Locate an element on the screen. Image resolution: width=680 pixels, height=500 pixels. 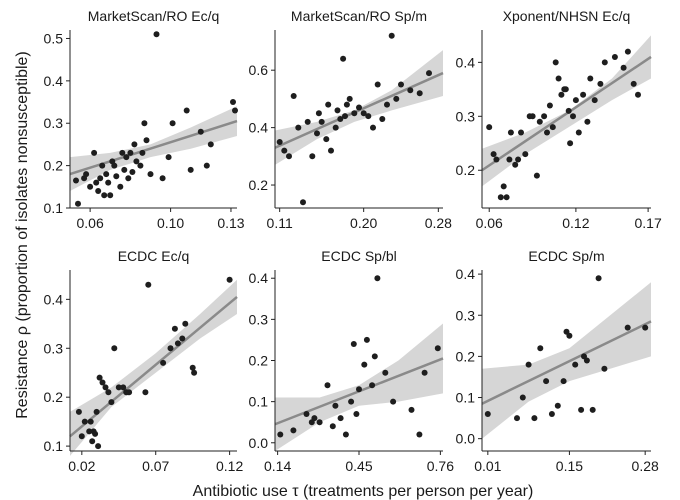
panel-title: Xponent/NHSN Ec/q is located at coordinates (567, 16).